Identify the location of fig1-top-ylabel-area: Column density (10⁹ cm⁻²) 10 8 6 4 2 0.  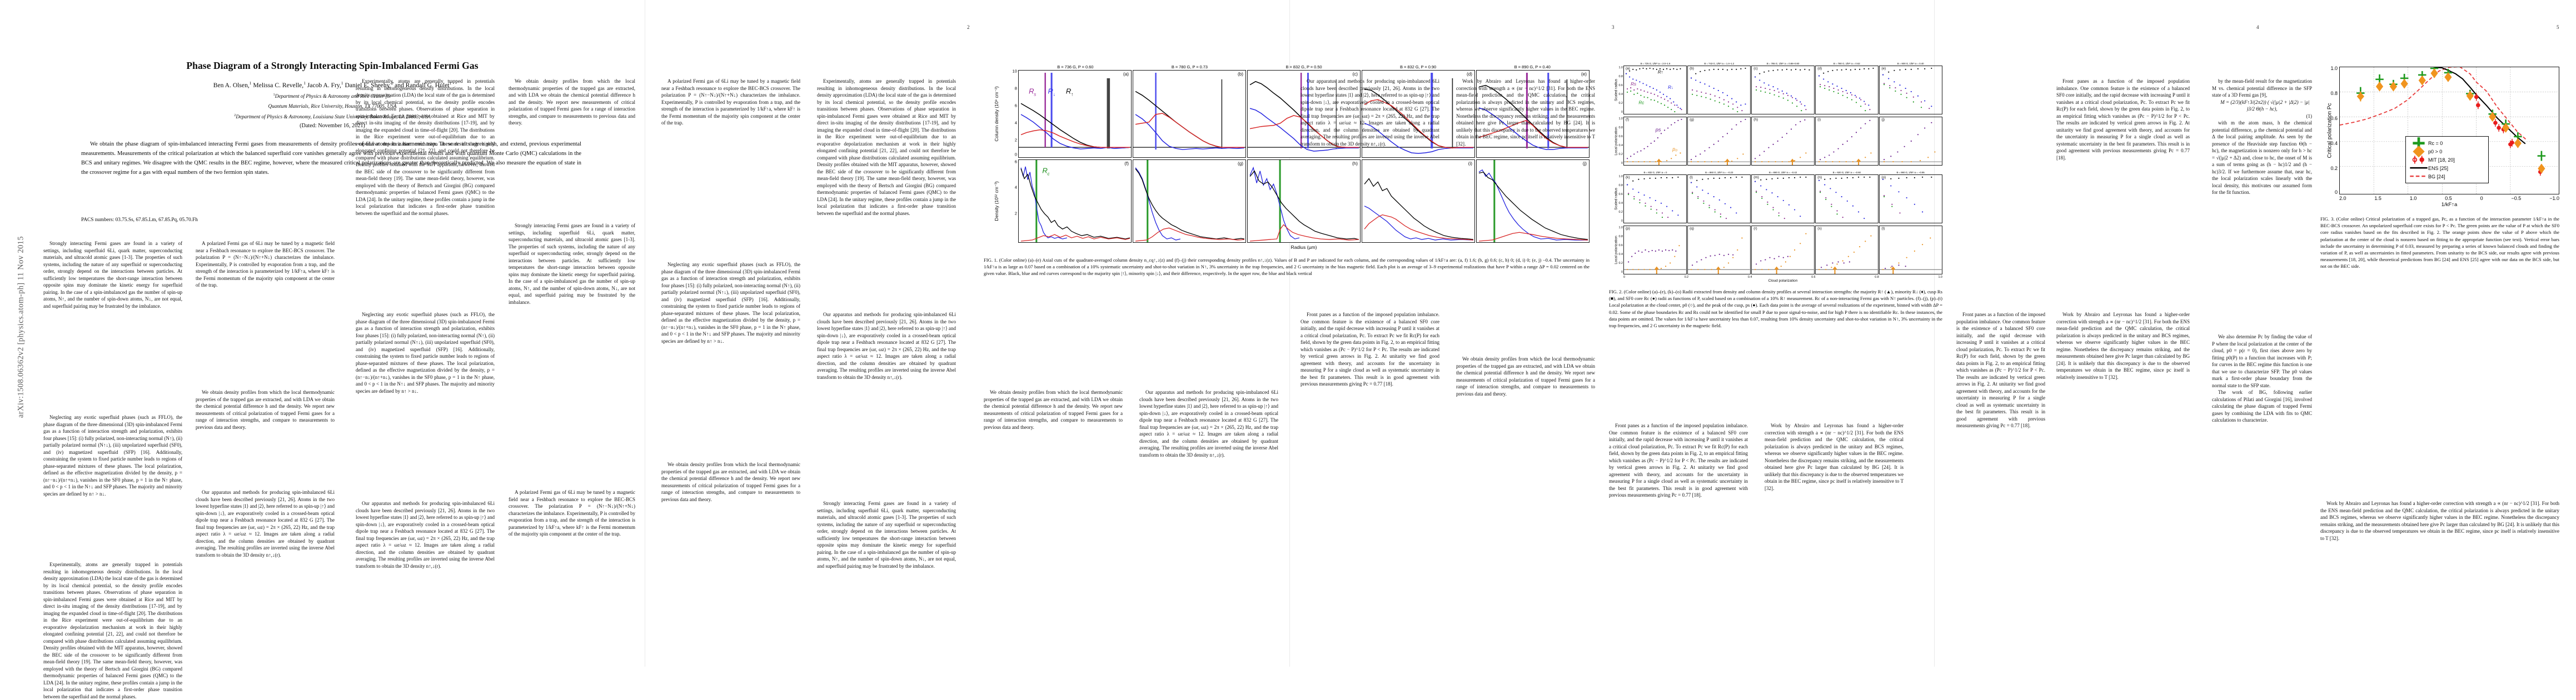
(1001, 113).